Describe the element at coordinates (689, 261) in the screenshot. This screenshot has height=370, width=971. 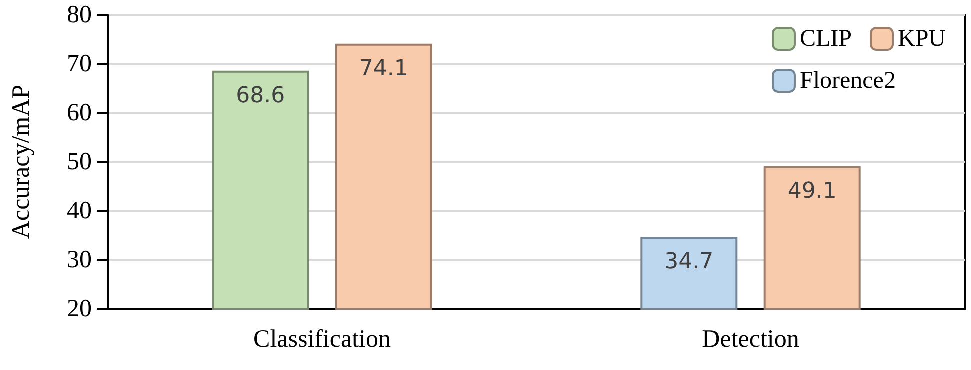
I see `data-label: 34.7` at that location.